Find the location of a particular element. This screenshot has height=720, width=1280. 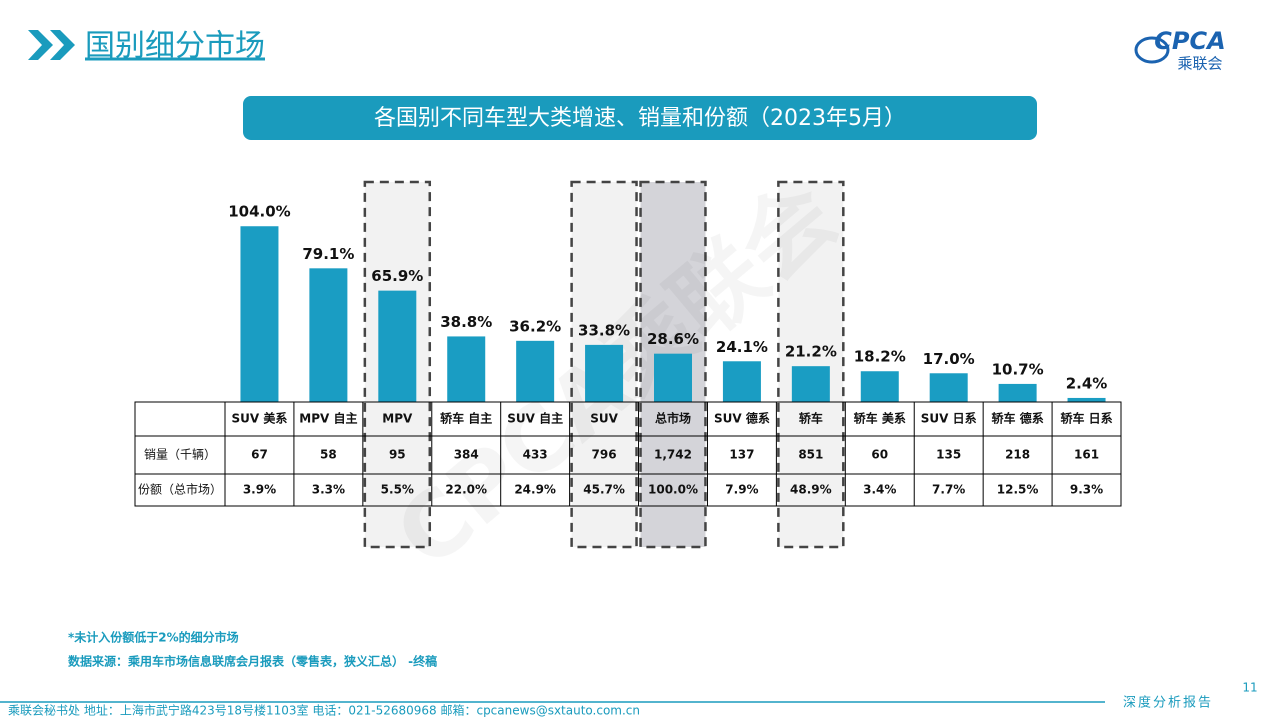

chart-title: 各国别不同车型大类增速、销量和份额（2023年5月） is located at coordinates (640, 118).